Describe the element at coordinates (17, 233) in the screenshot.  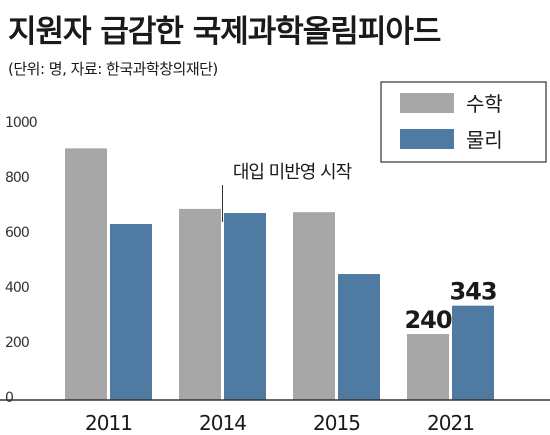
I see `y-tick-label: 600` at that location.